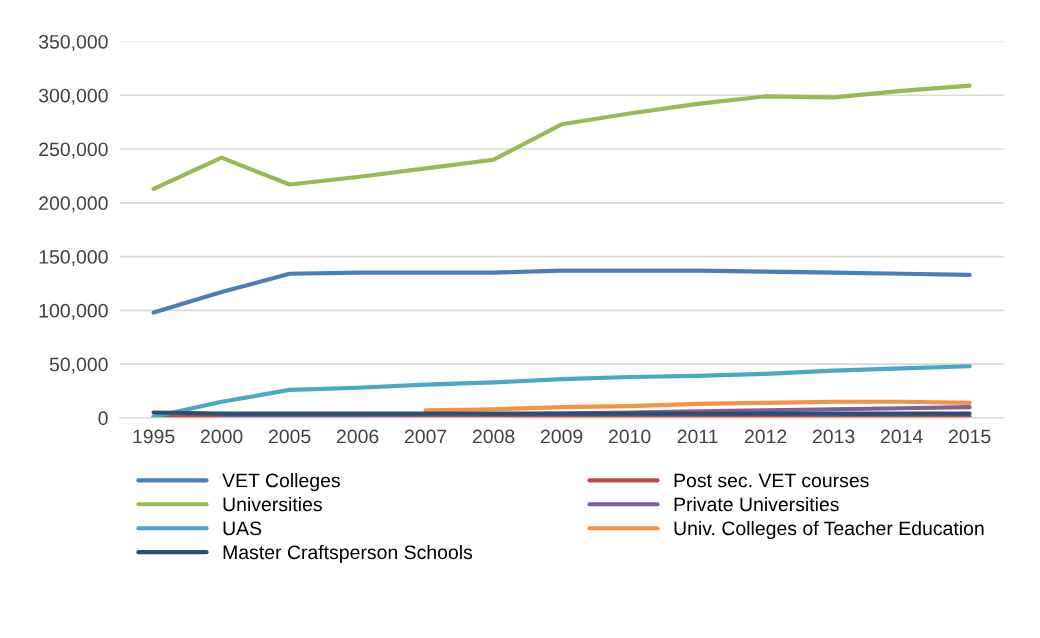  What do you see at coordinates (765, 436) in the screenshot?
I see `x-tick-label: 2012` at bounding box center [765, 436].